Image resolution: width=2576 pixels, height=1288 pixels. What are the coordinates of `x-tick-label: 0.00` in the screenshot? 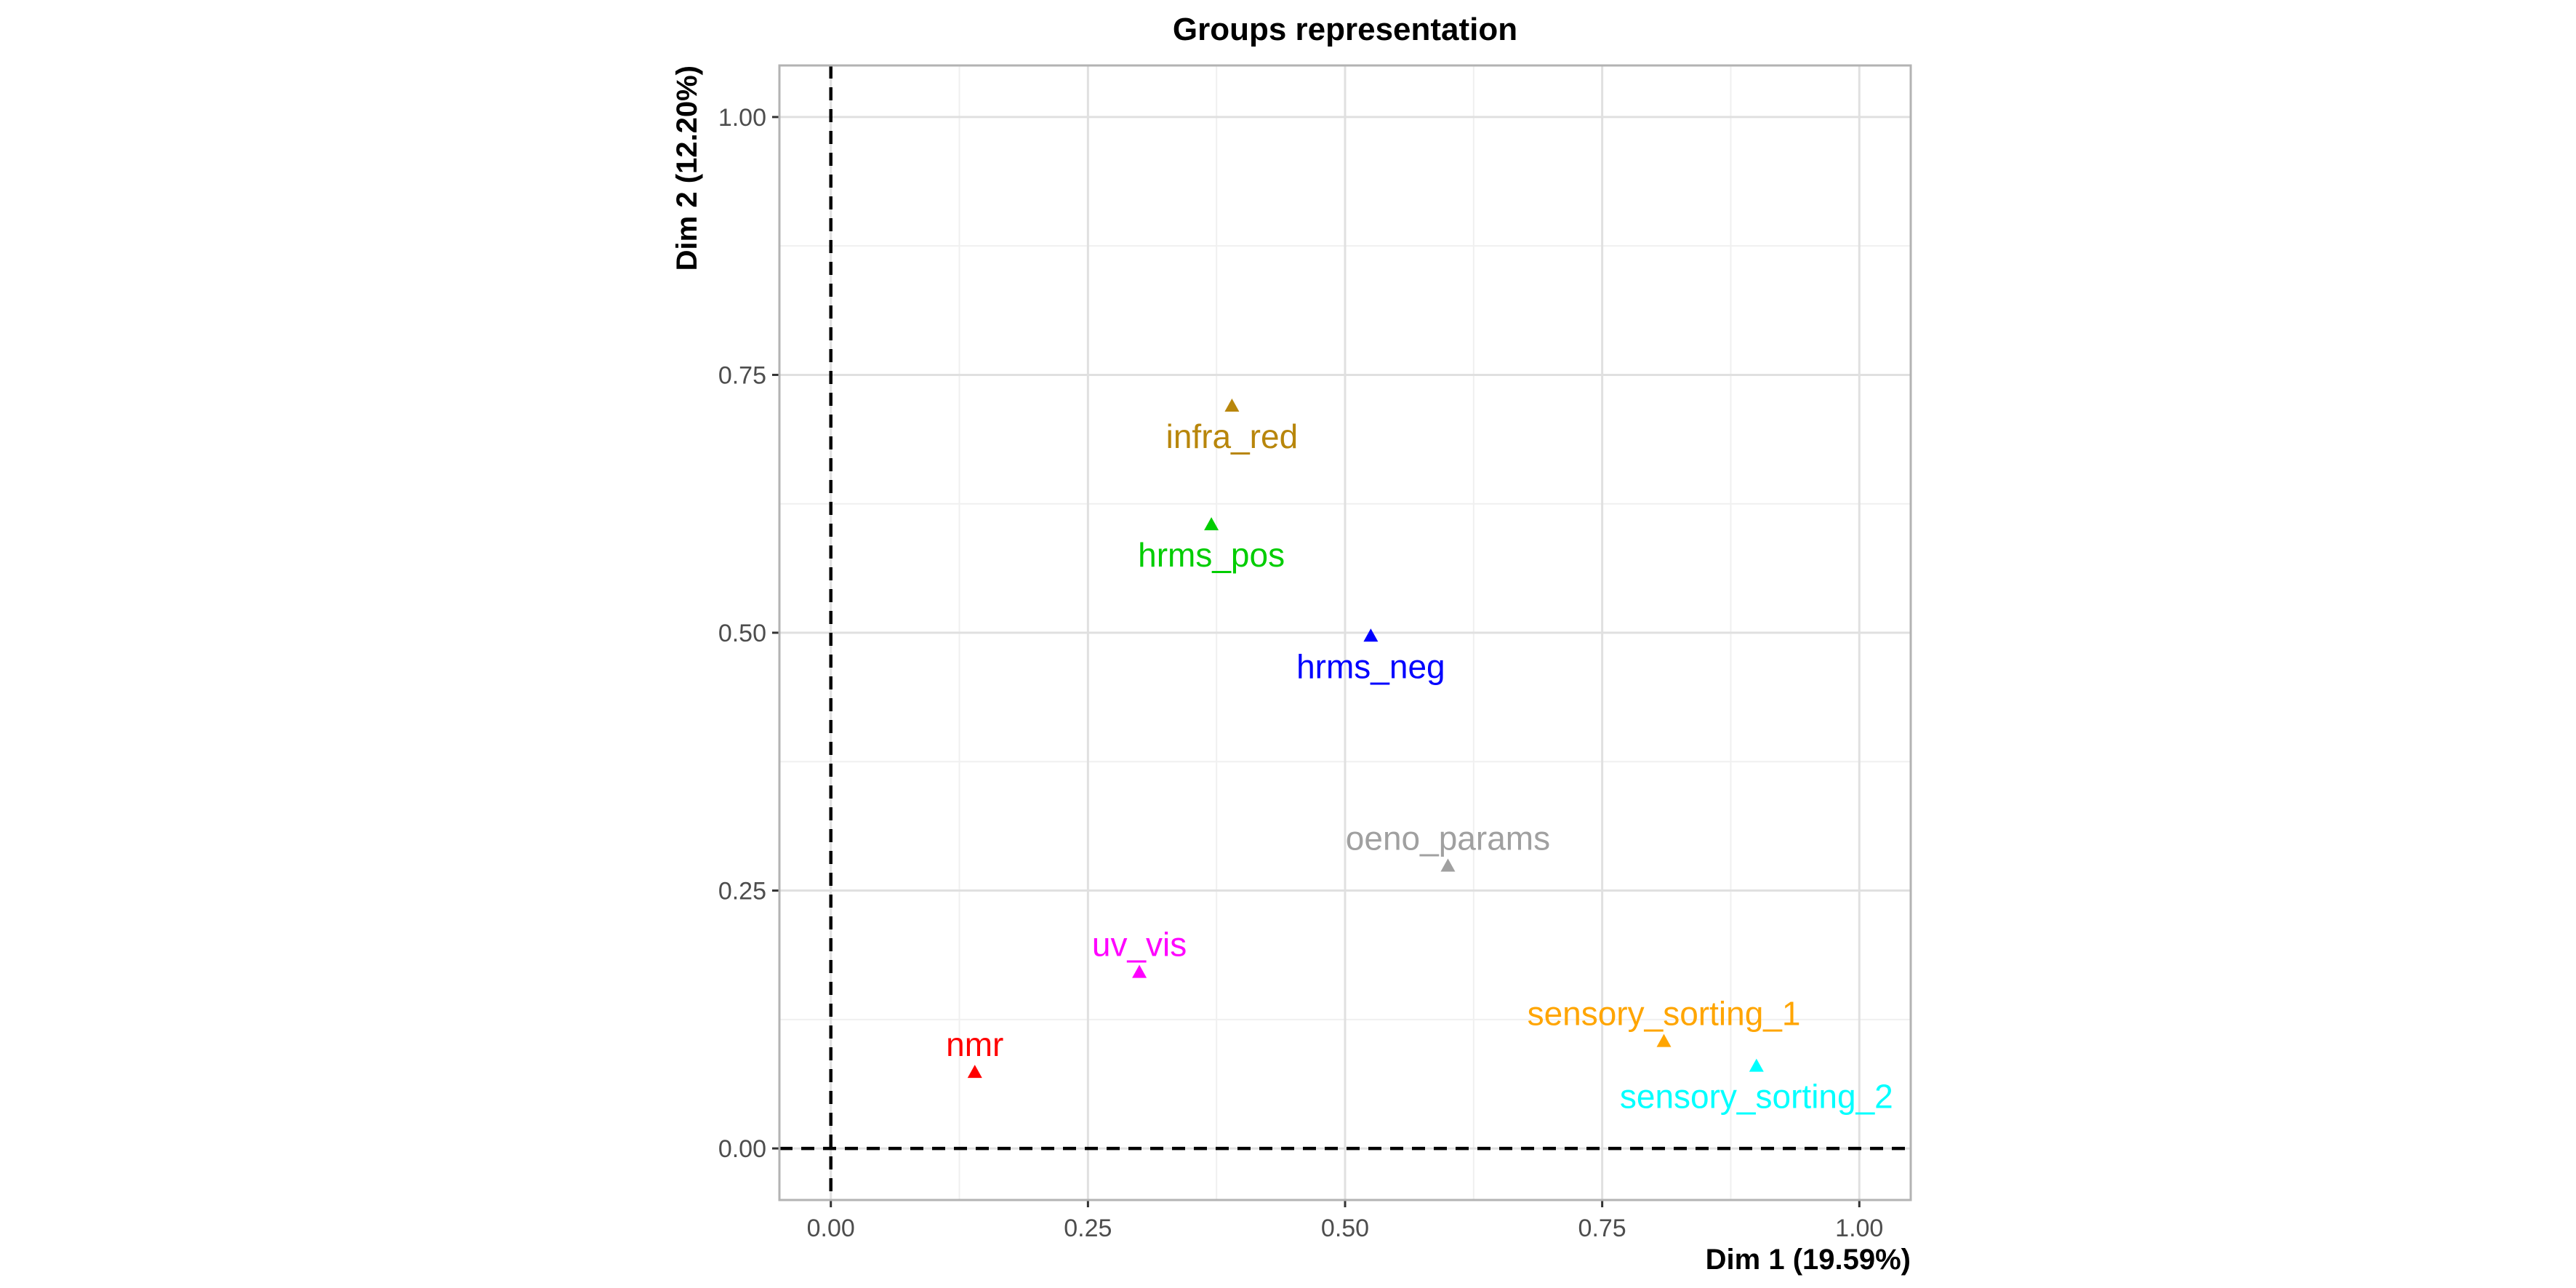 It's located at (831, 1228).